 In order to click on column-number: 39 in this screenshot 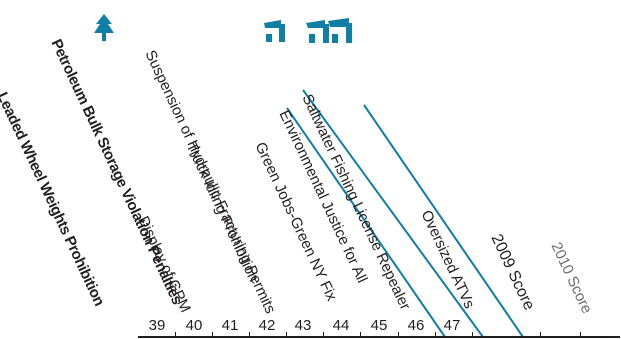, I will do `click(157, 325)`.